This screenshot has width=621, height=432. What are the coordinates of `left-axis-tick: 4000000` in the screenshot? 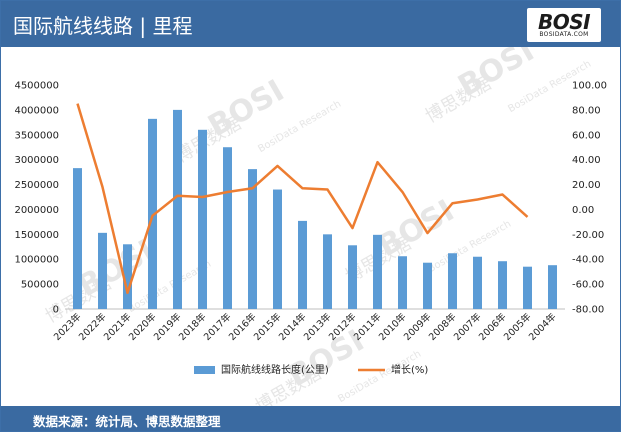 It's located at (36, 110).